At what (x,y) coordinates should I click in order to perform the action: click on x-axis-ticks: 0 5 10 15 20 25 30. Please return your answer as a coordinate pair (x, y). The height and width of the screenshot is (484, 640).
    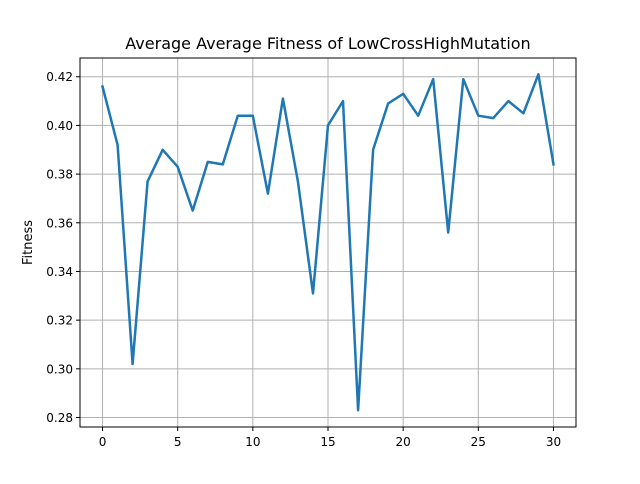
    Looking at the image, I should click on (330, 438).